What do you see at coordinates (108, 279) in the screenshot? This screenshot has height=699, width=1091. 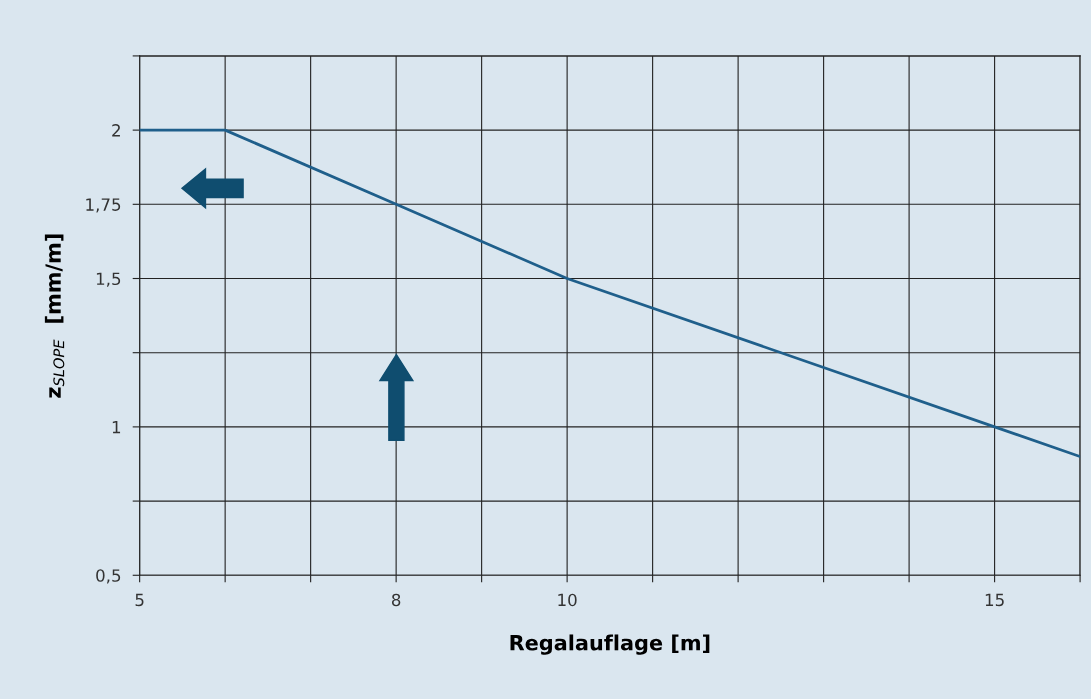 I see `y-tick-label: 1,5` at bounding box center [108, 279].